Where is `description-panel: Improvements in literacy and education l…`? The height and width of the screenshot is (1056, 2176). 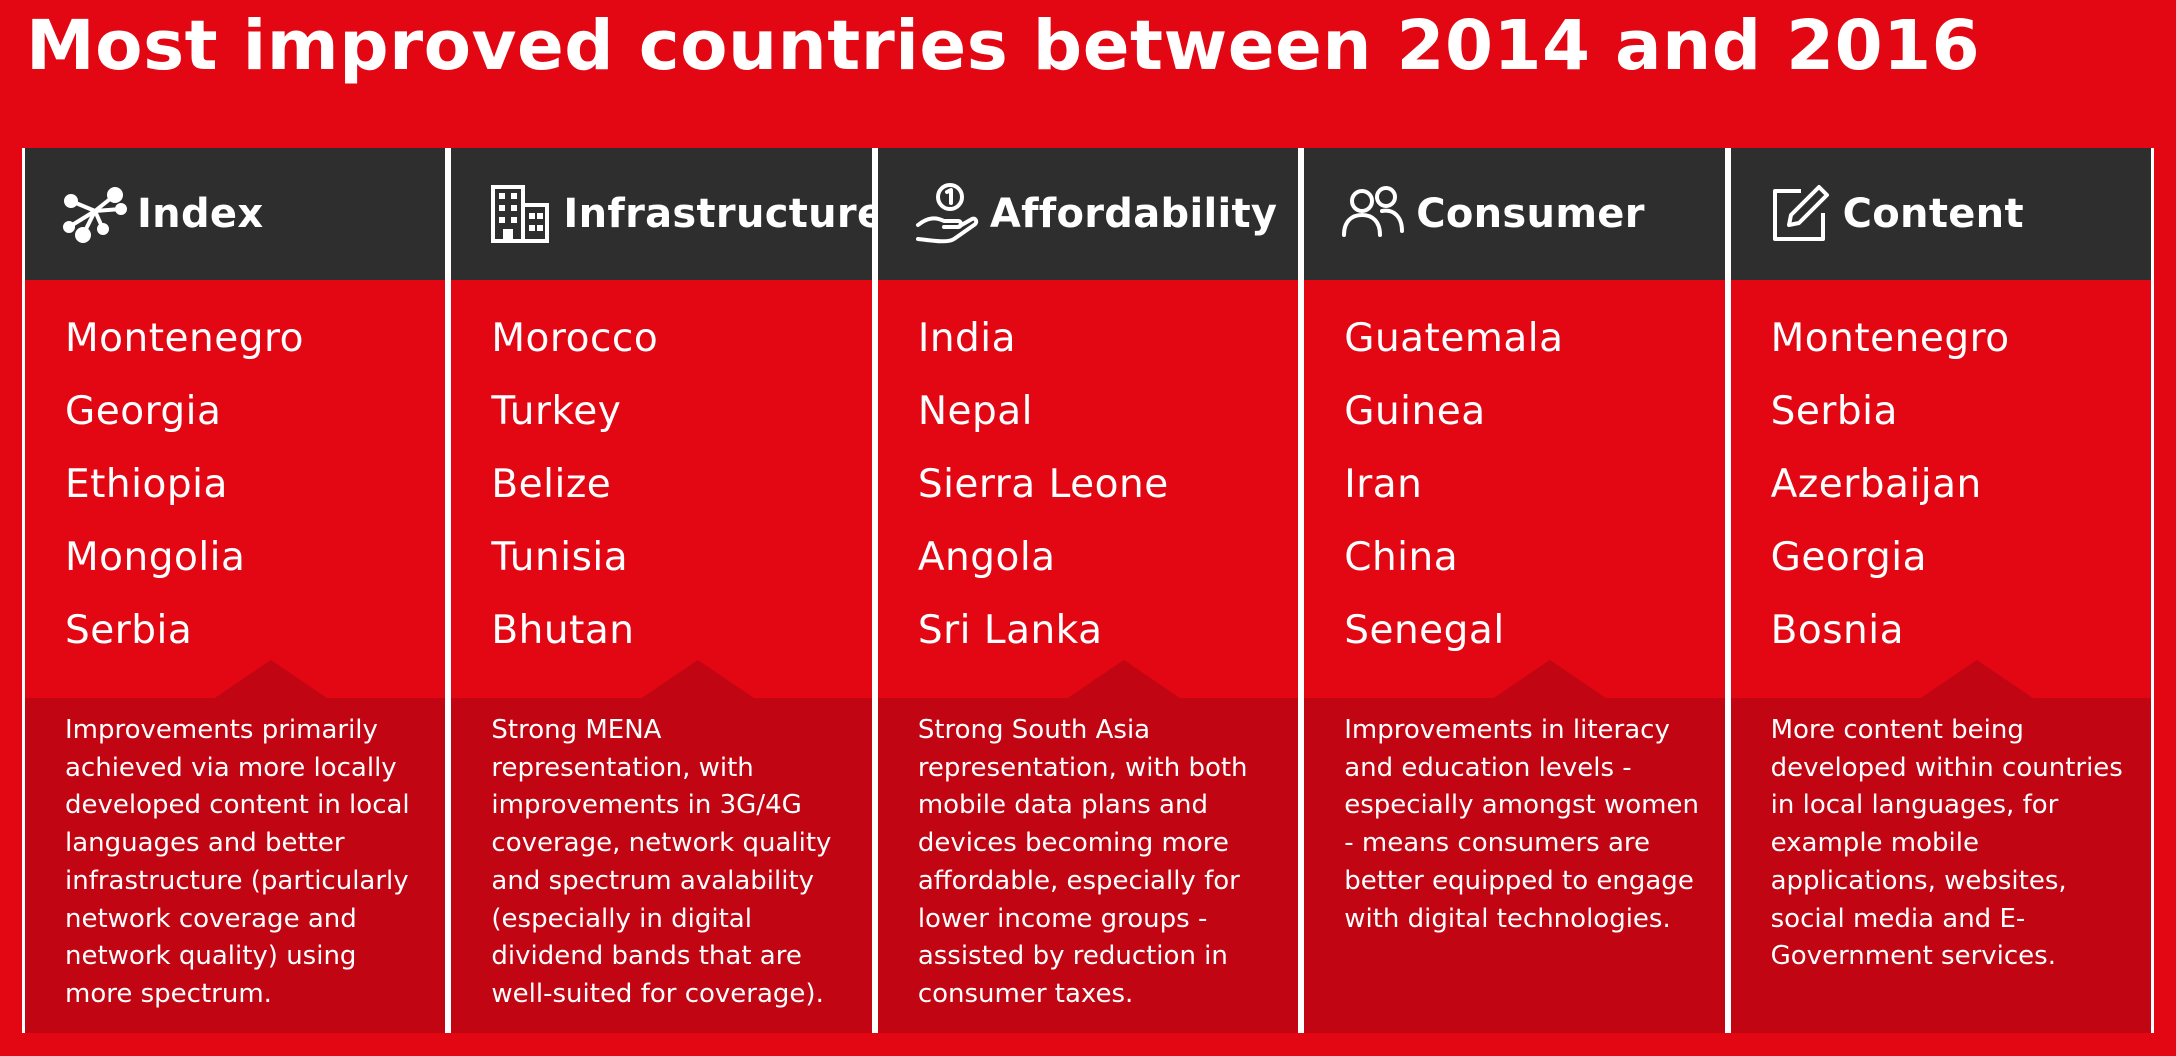
description-panel: Improvements in literacy and education l… is located at coordinates (1514, 865).